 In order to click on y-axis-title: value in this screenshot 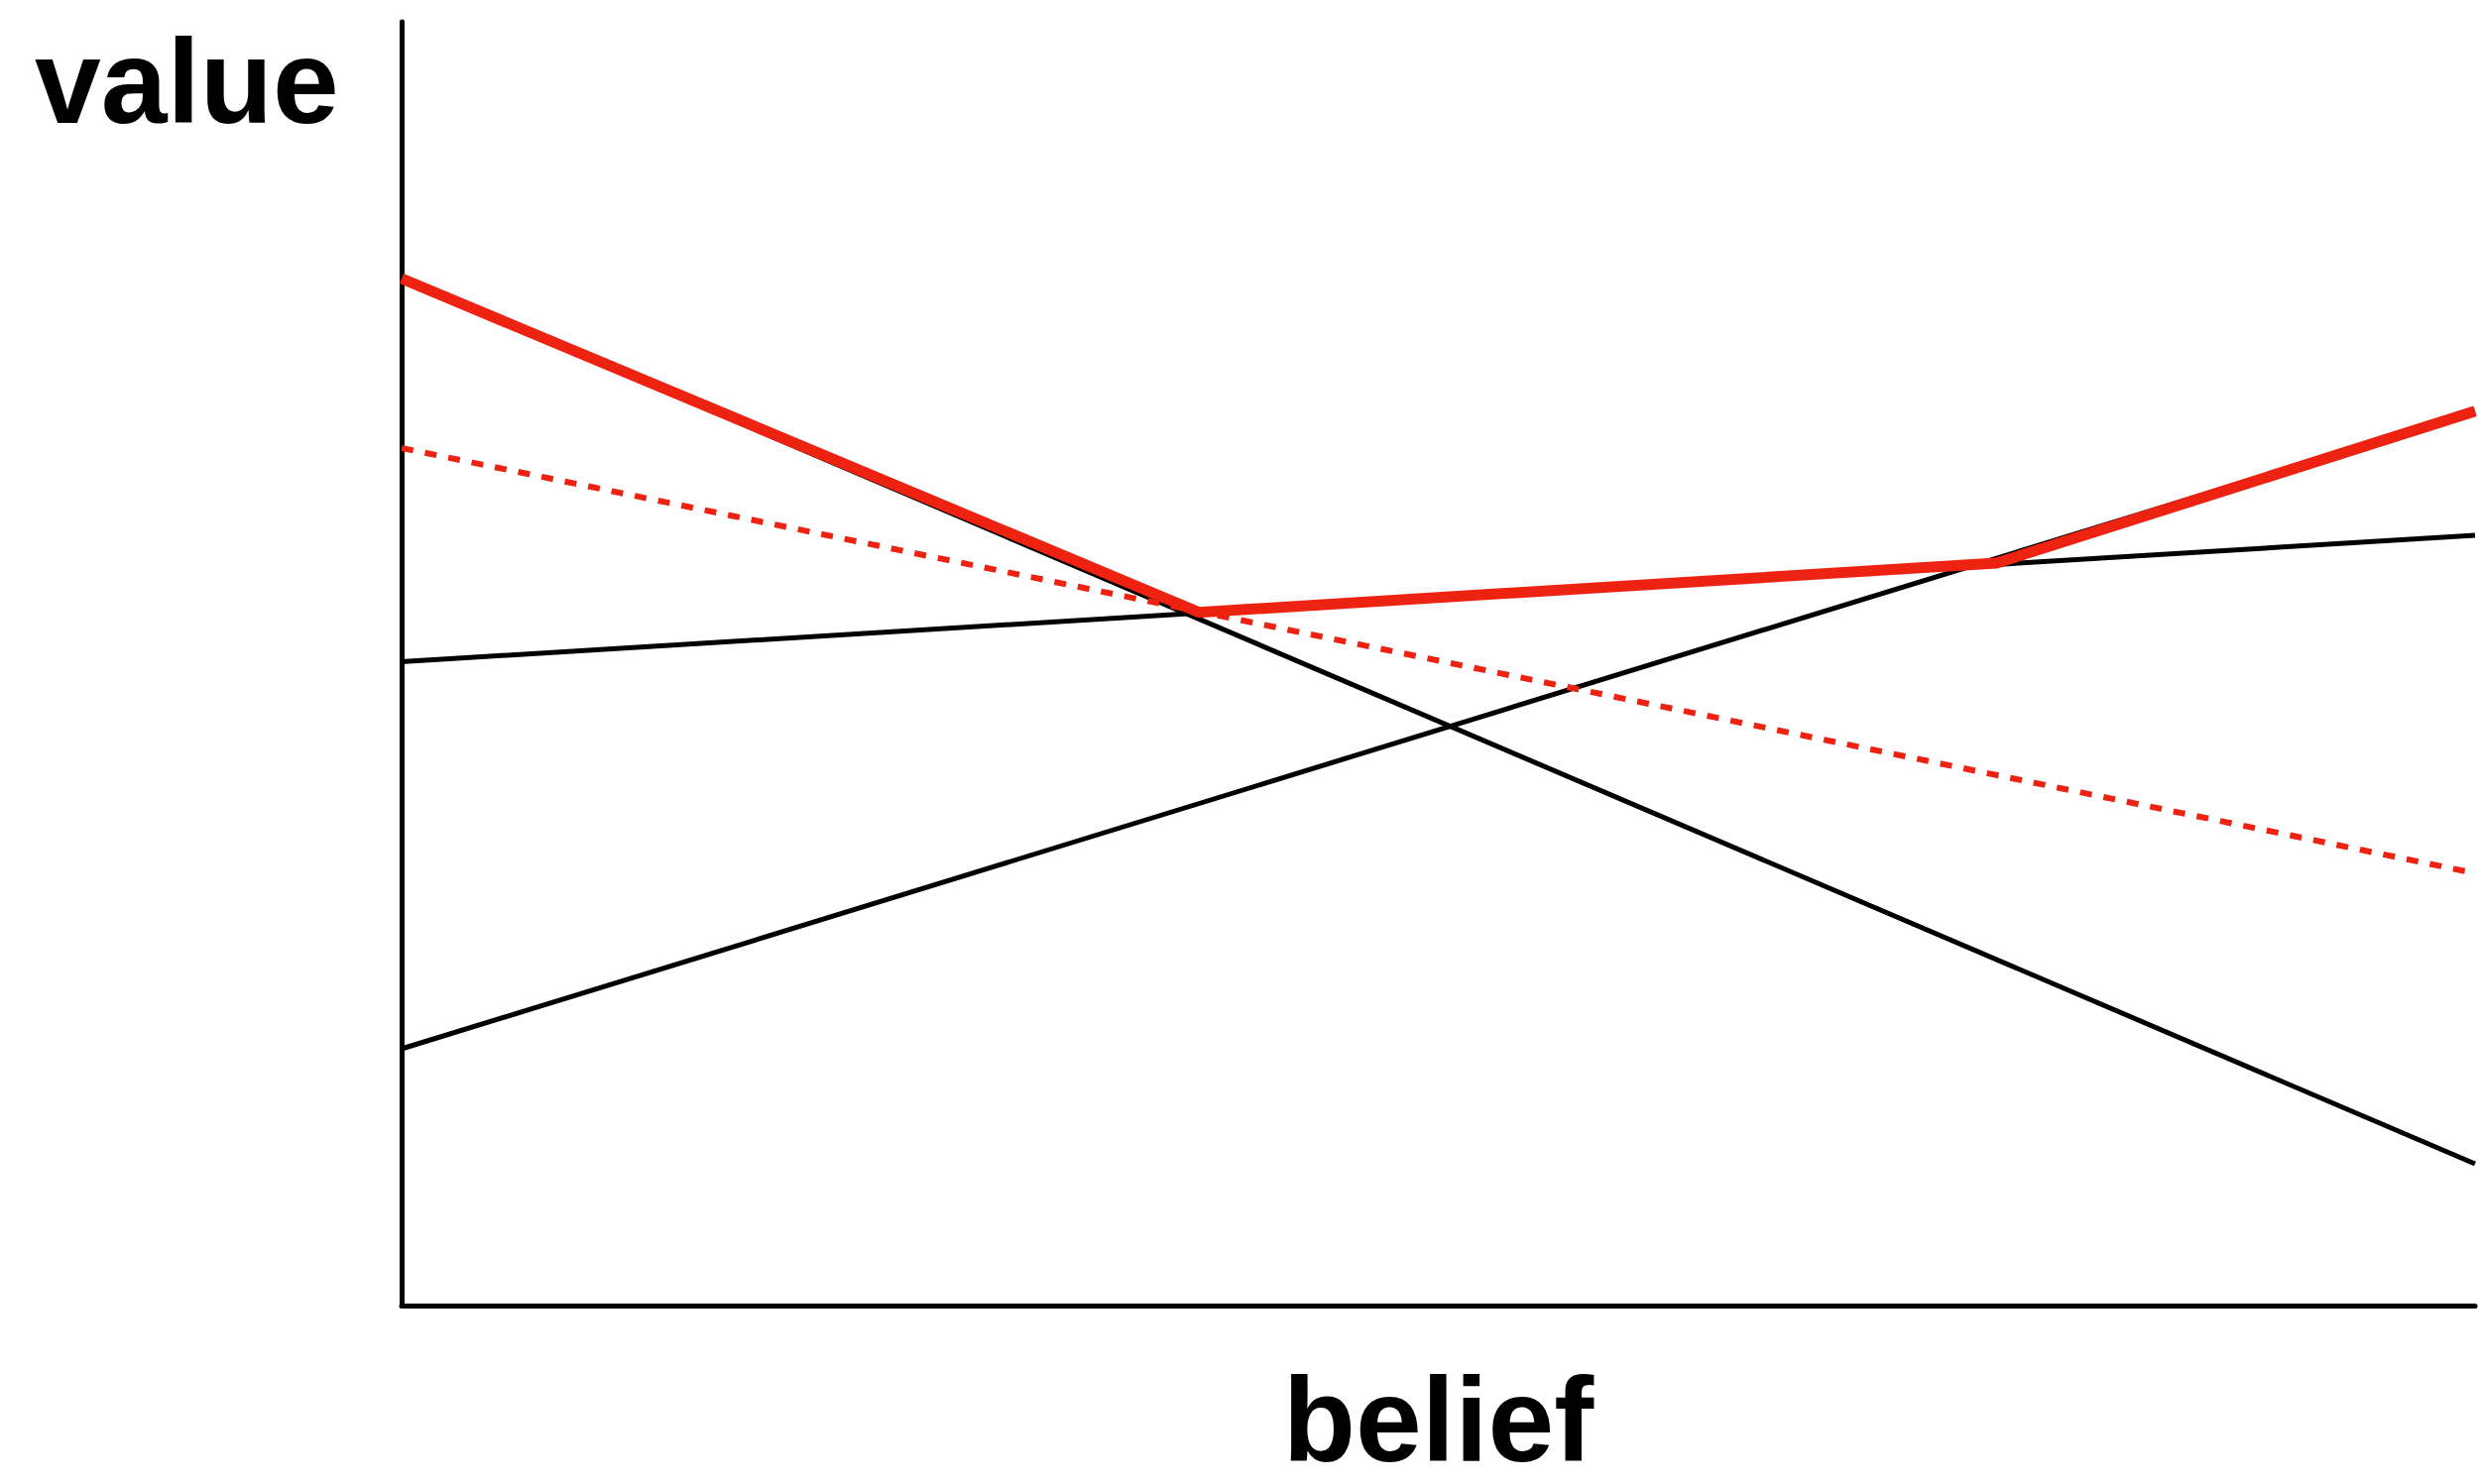, I will do `click(187, 81)`.